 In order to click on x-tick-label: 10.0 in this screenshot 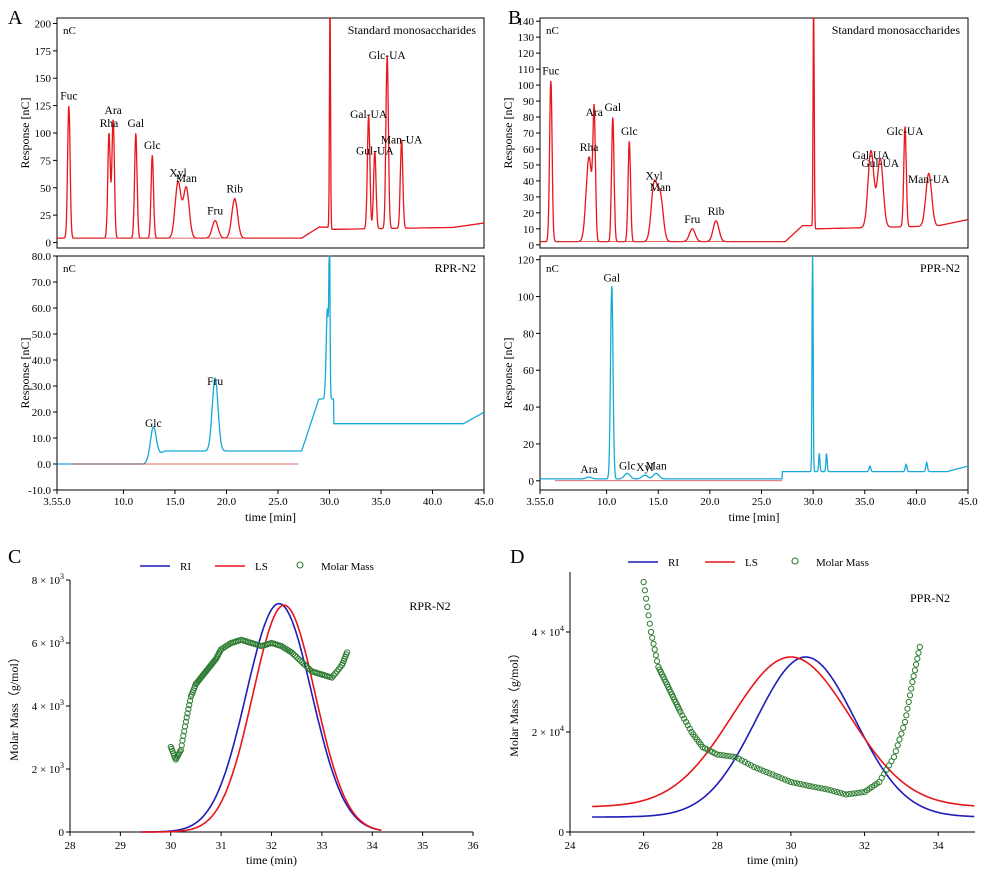, I will do `click(124, 502)`.